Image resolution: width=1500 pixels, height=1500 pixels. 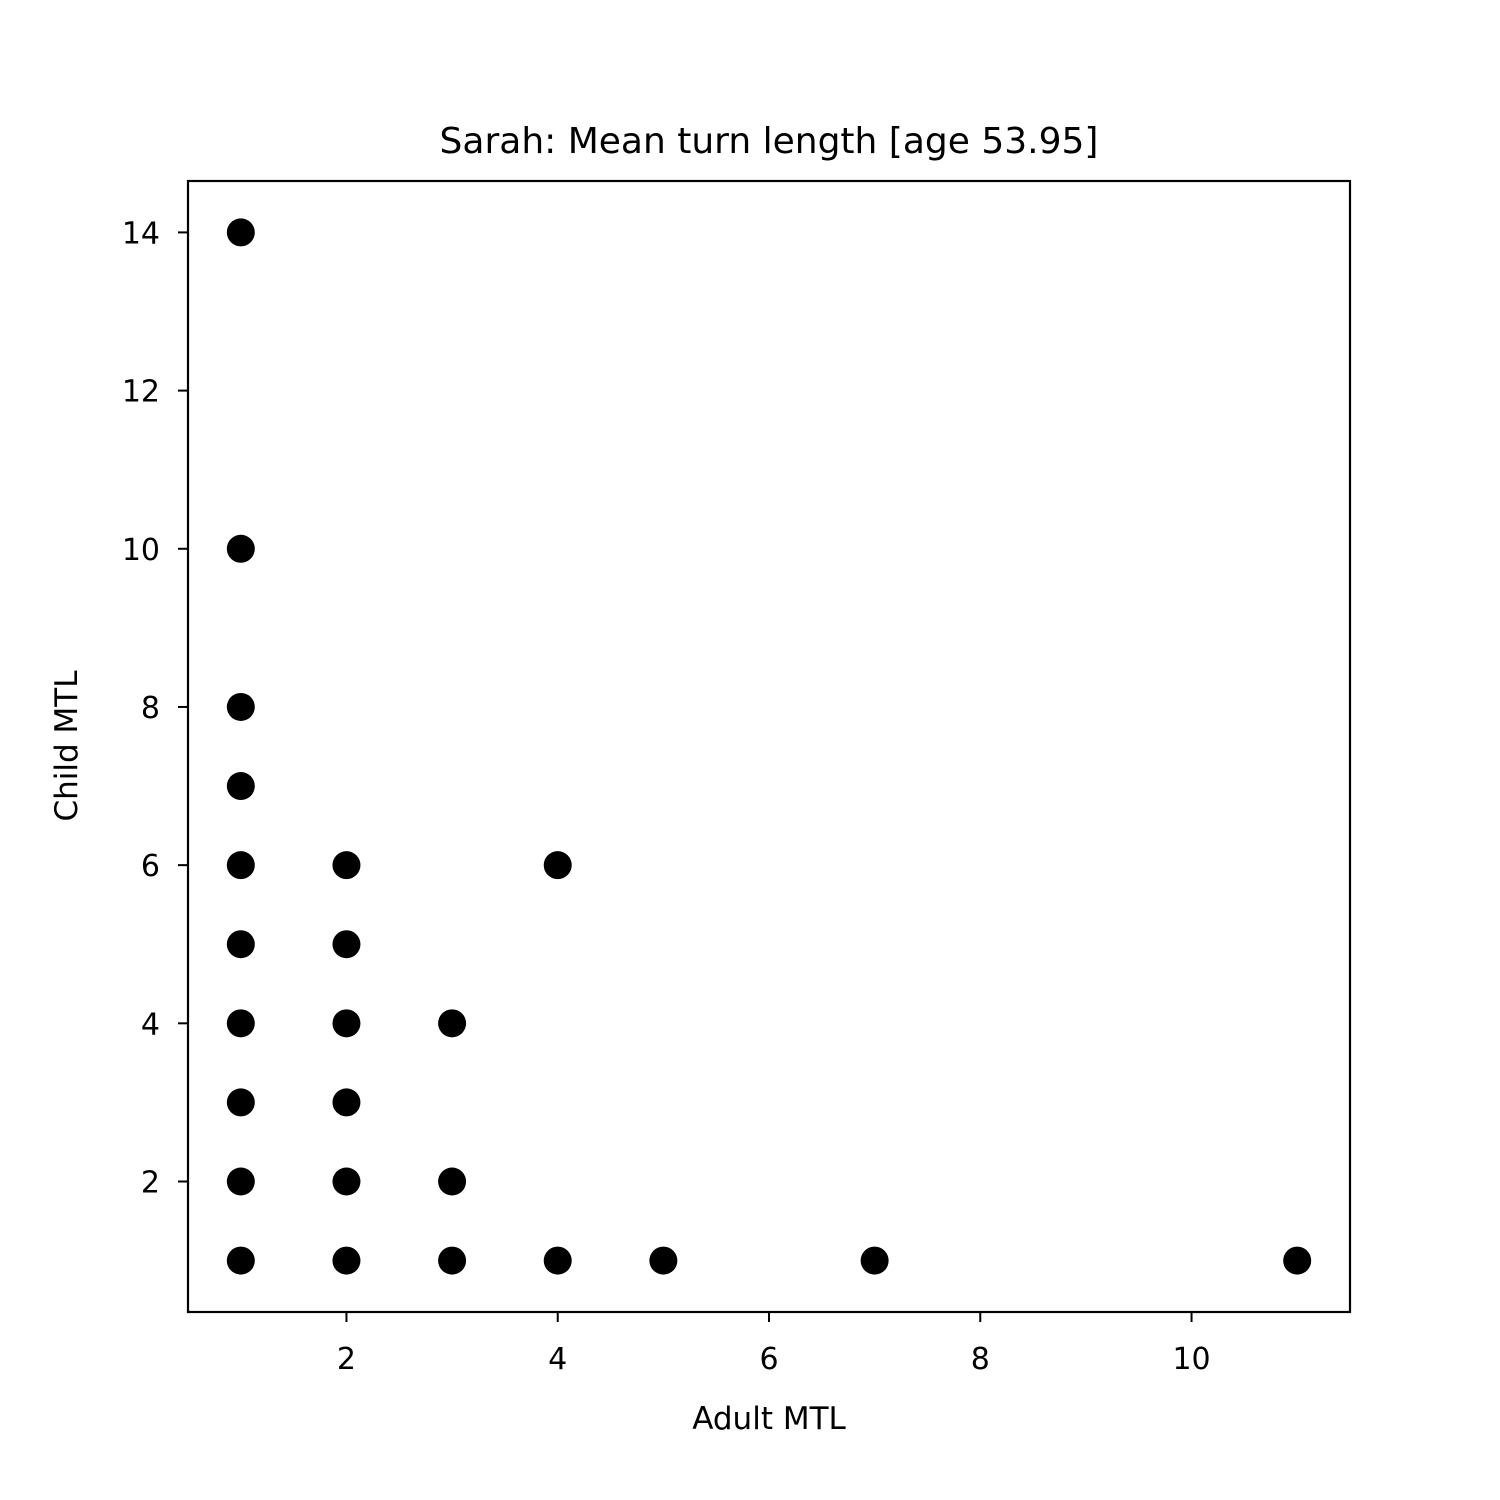 What do you see at coordinates (1191, 1359) in the screenshot?
I see `x-tick-label: 10` at bounding box center [1191, 1359].